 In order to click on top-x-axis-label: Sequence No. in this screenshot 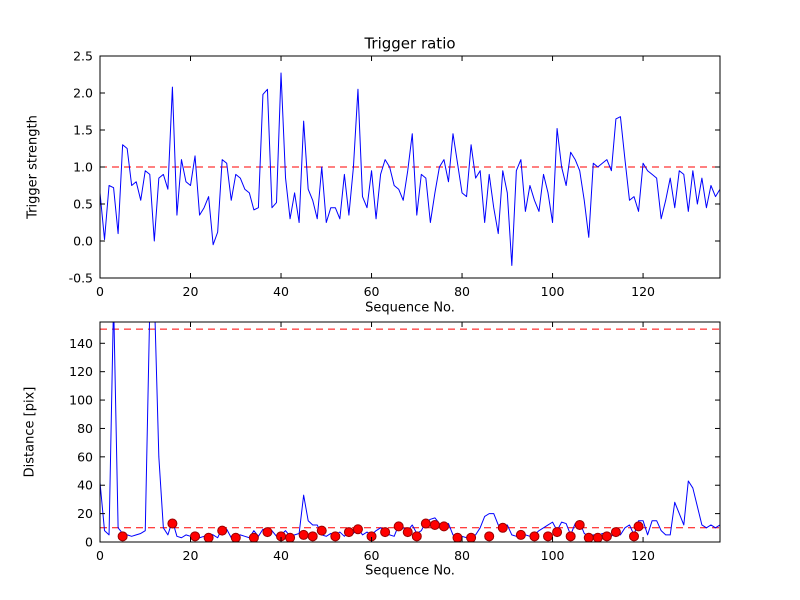, I will do `click(410, 308)`.